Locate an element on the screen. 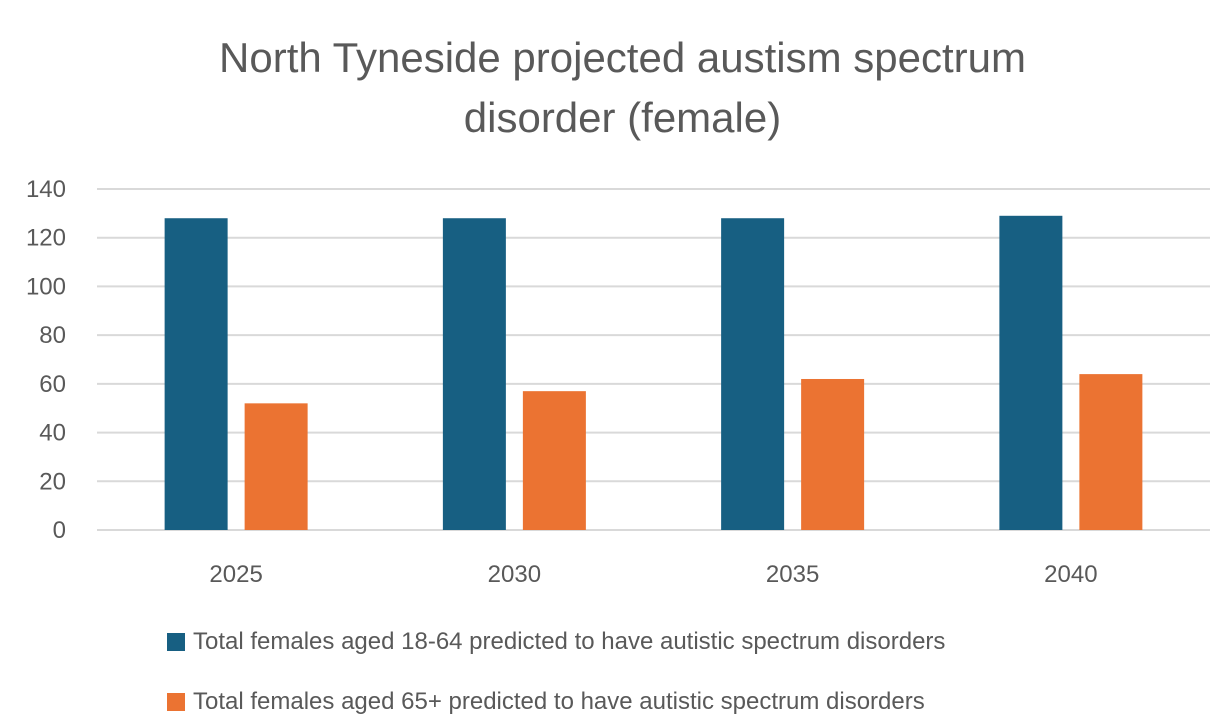  x-tick-label: 2025 is located at coordinates (235, 574).